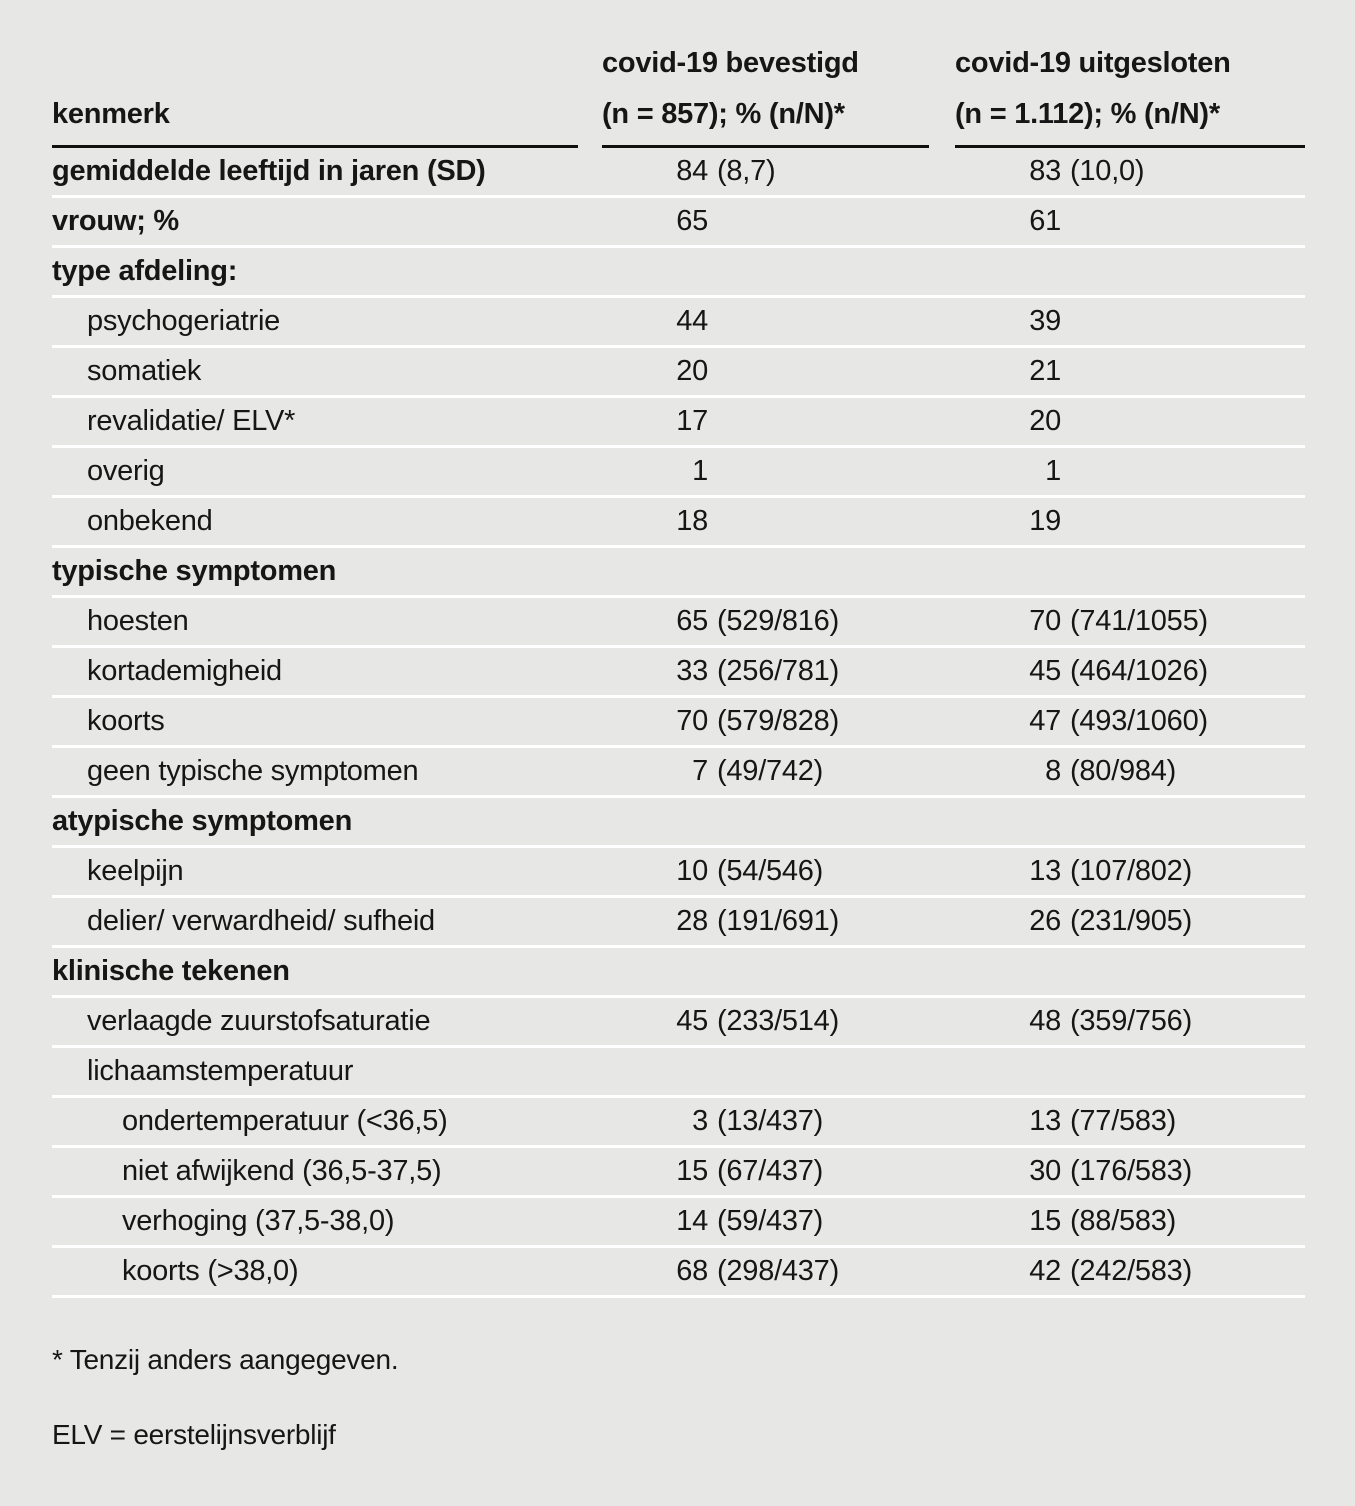  Describe the element at coordinates (184, 671) in the screenshot. I see `row-label: kortademigheid` at that location.